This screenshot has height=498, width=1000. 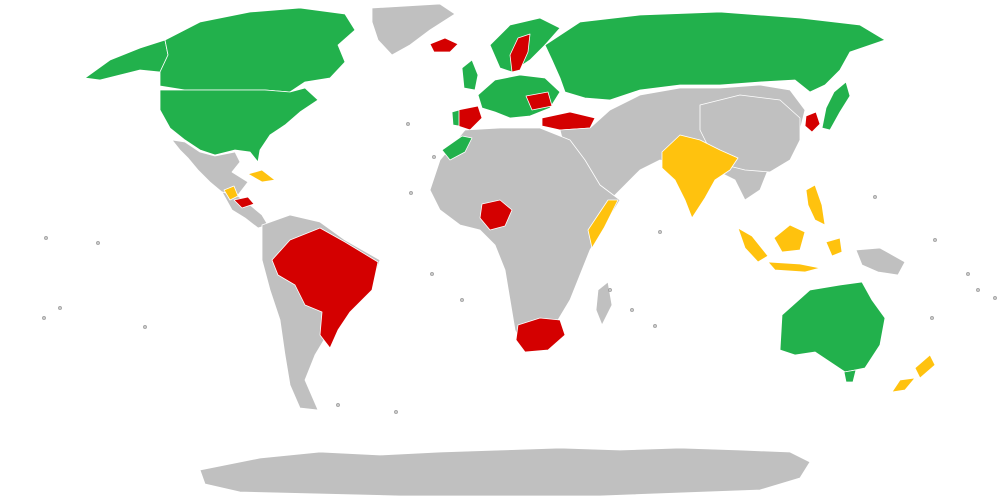 What do you see at coordinates (261, 176) in the screenshot?
I see `region-cuba` at bounding box center [261, 176].